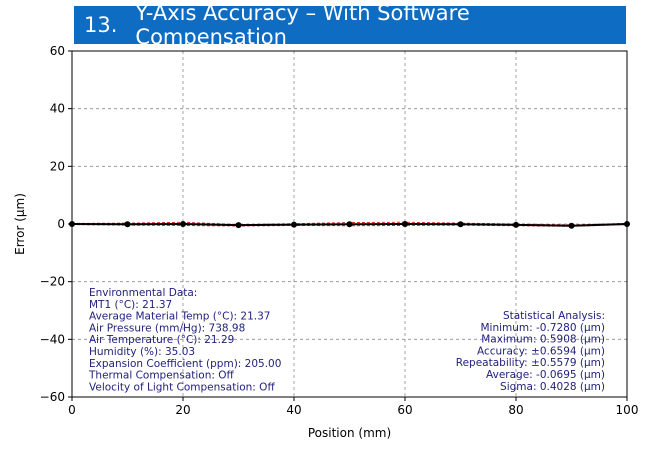 The image size is (651, 468). What do you see at coordinates (404, 410) in the screenshot?
I see `x-tick-label: 60` at bounding box center [404, 410].